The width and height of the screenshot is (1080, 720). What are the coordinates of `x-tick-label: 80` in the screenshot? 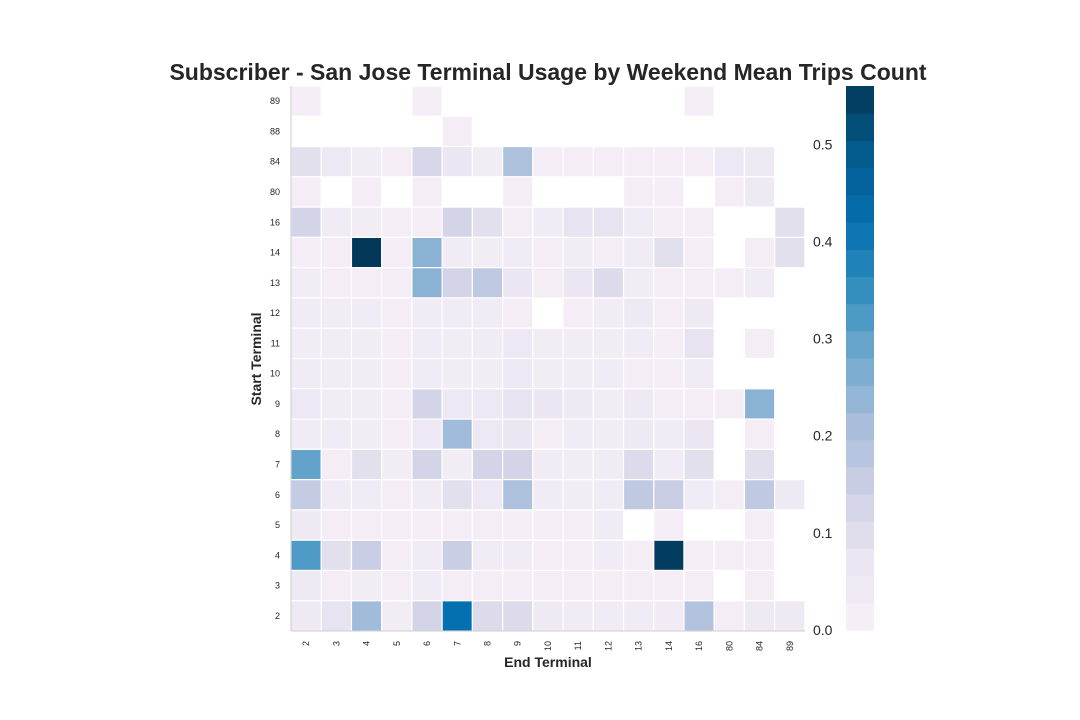 It's located at (729, 646).